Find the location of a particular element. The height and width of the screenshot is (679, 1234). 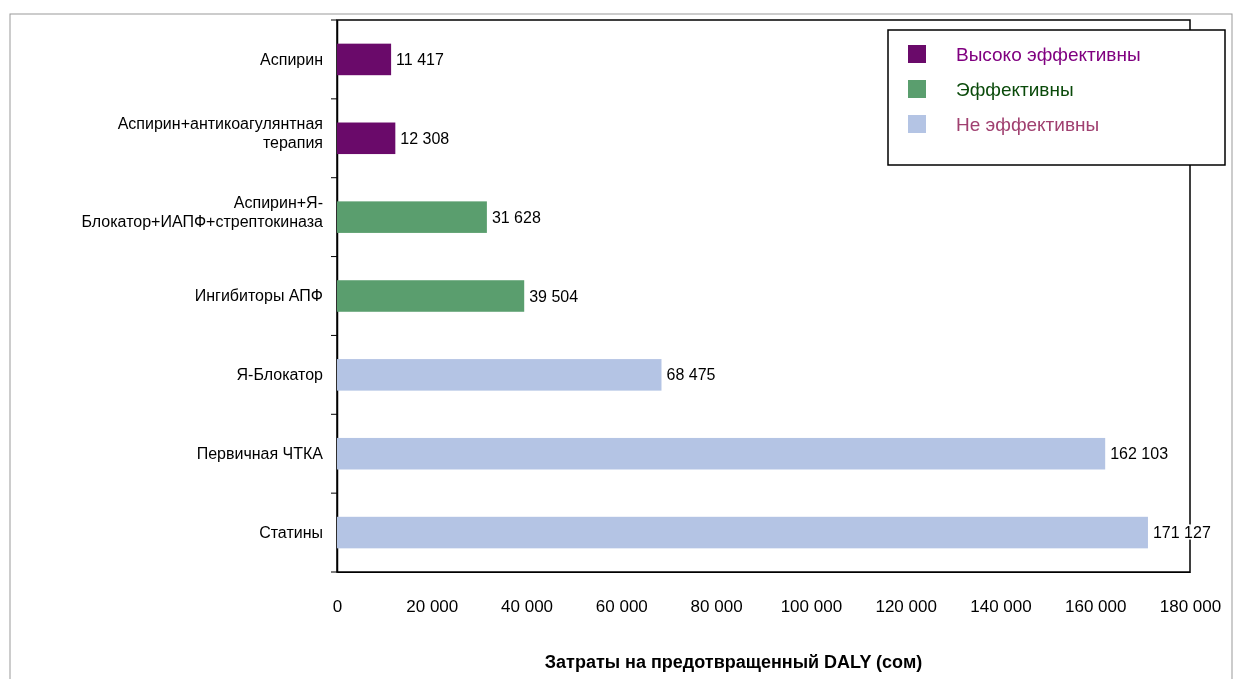

y-tick-label: Аспирин is located at coordinates (291, 59).